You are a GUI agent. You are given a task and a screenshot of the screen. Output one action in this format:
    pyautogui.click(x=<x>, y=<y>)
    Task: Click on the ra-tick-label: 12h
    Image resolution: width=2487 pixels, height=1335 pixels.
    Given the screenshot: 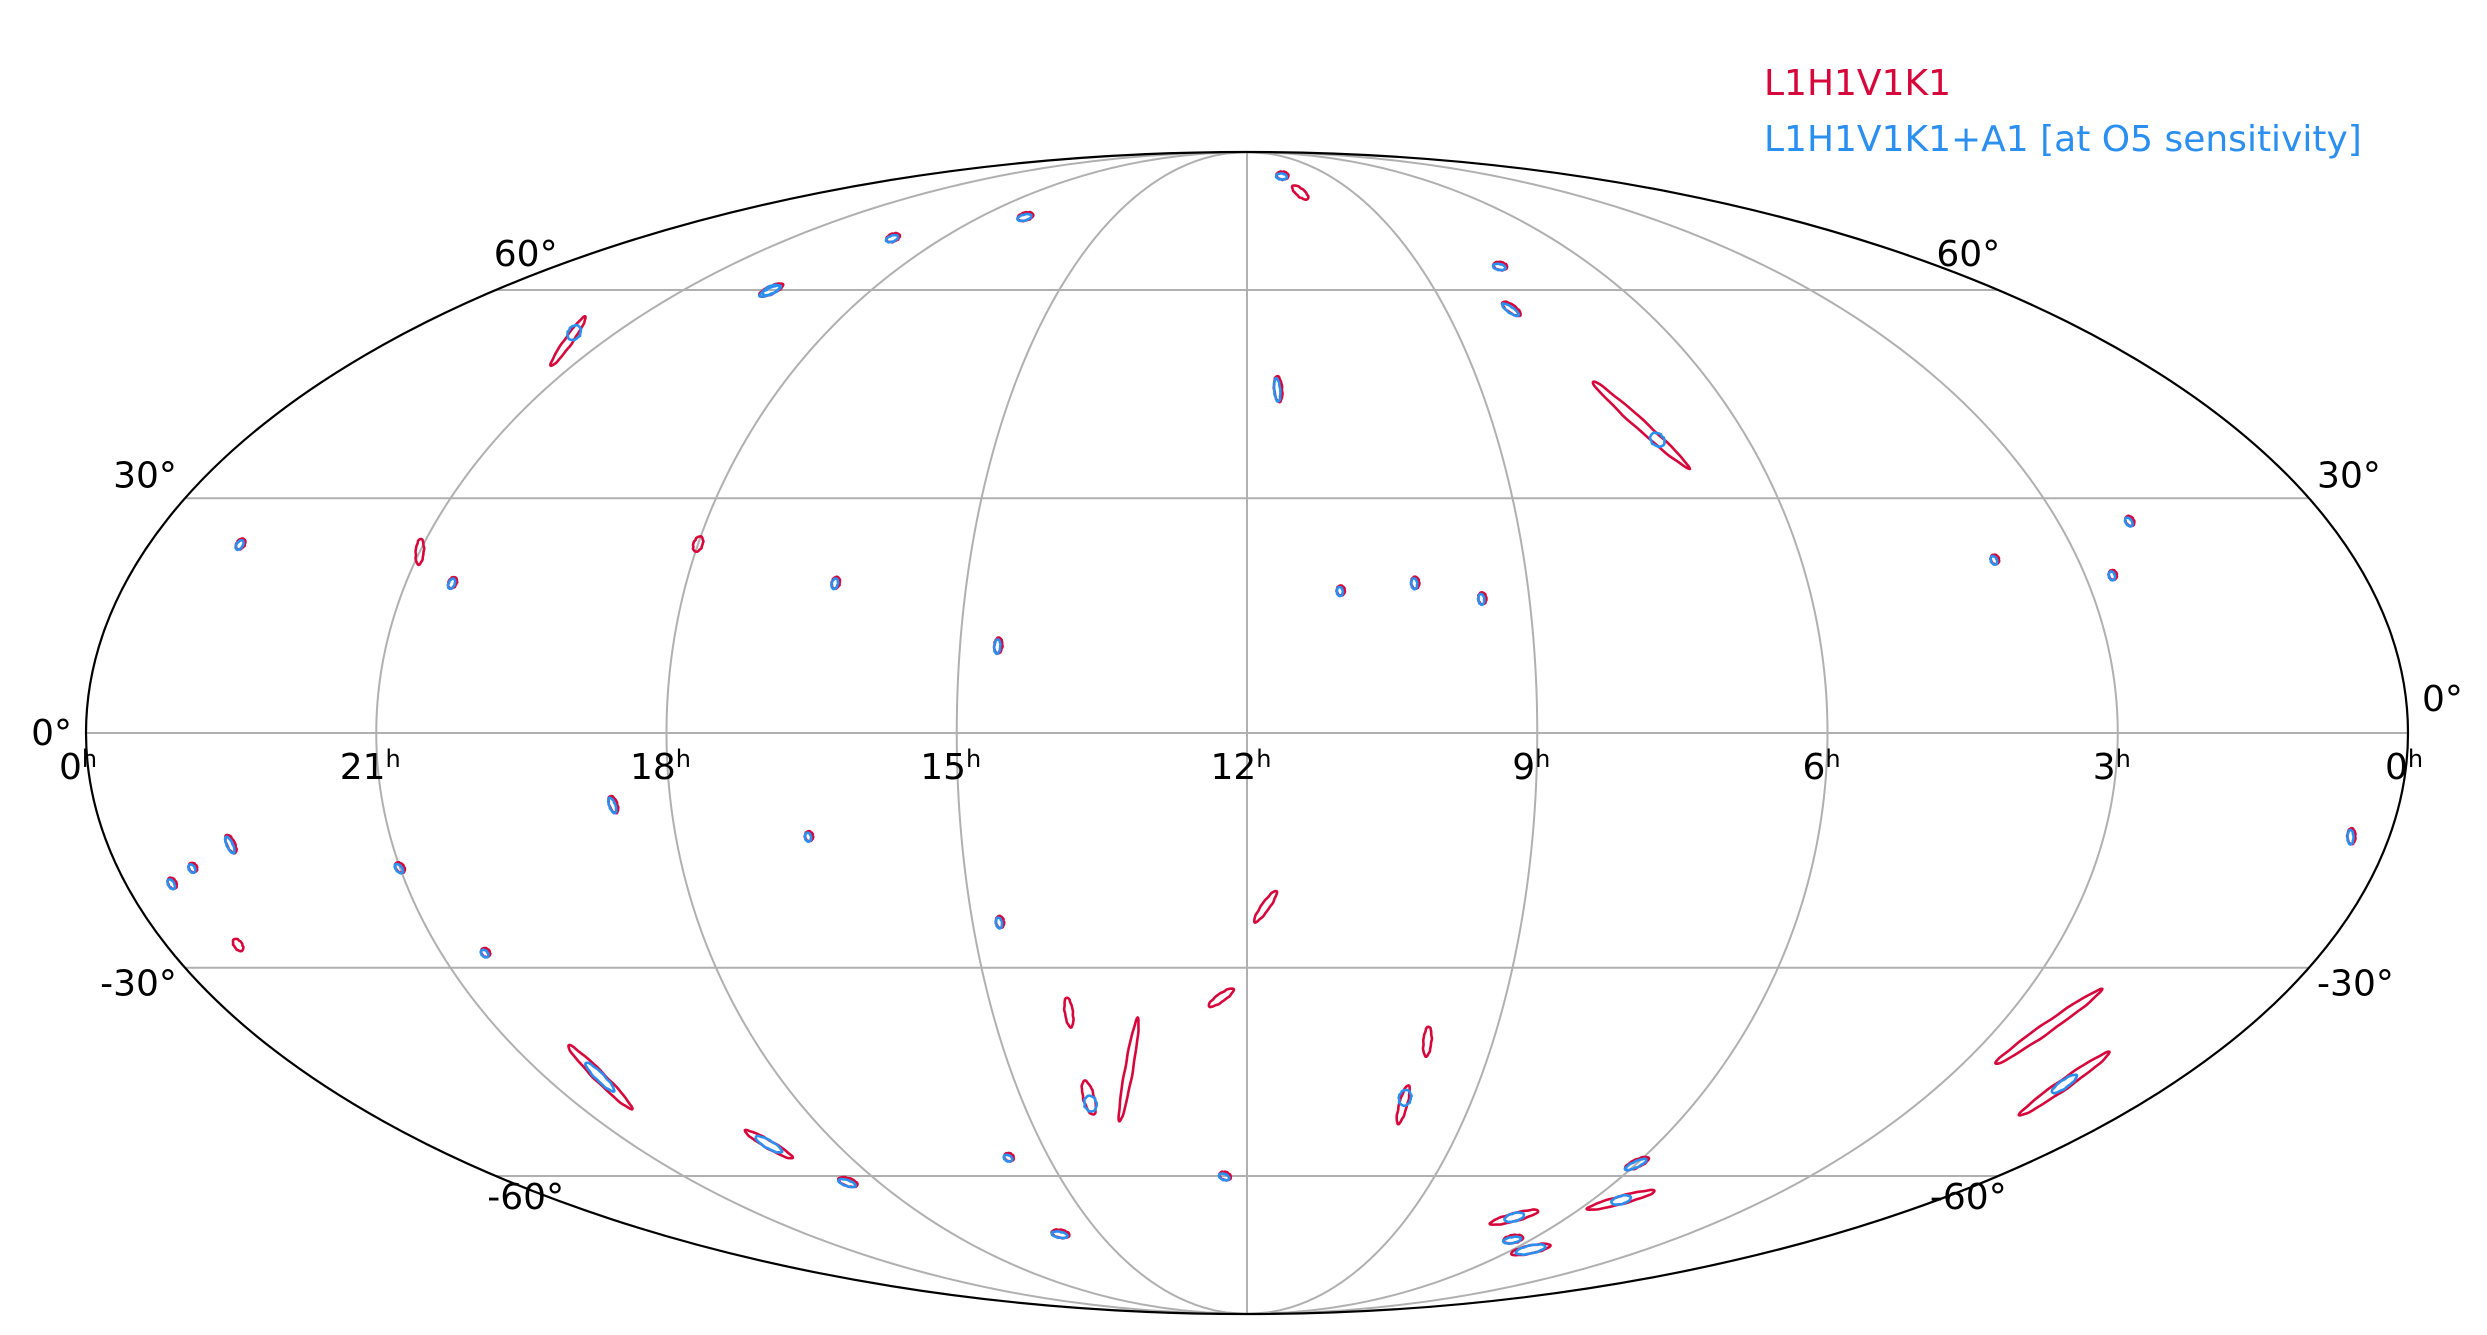 What is the action you would take?
    pyautogui.click(x=1240, y=766)
    